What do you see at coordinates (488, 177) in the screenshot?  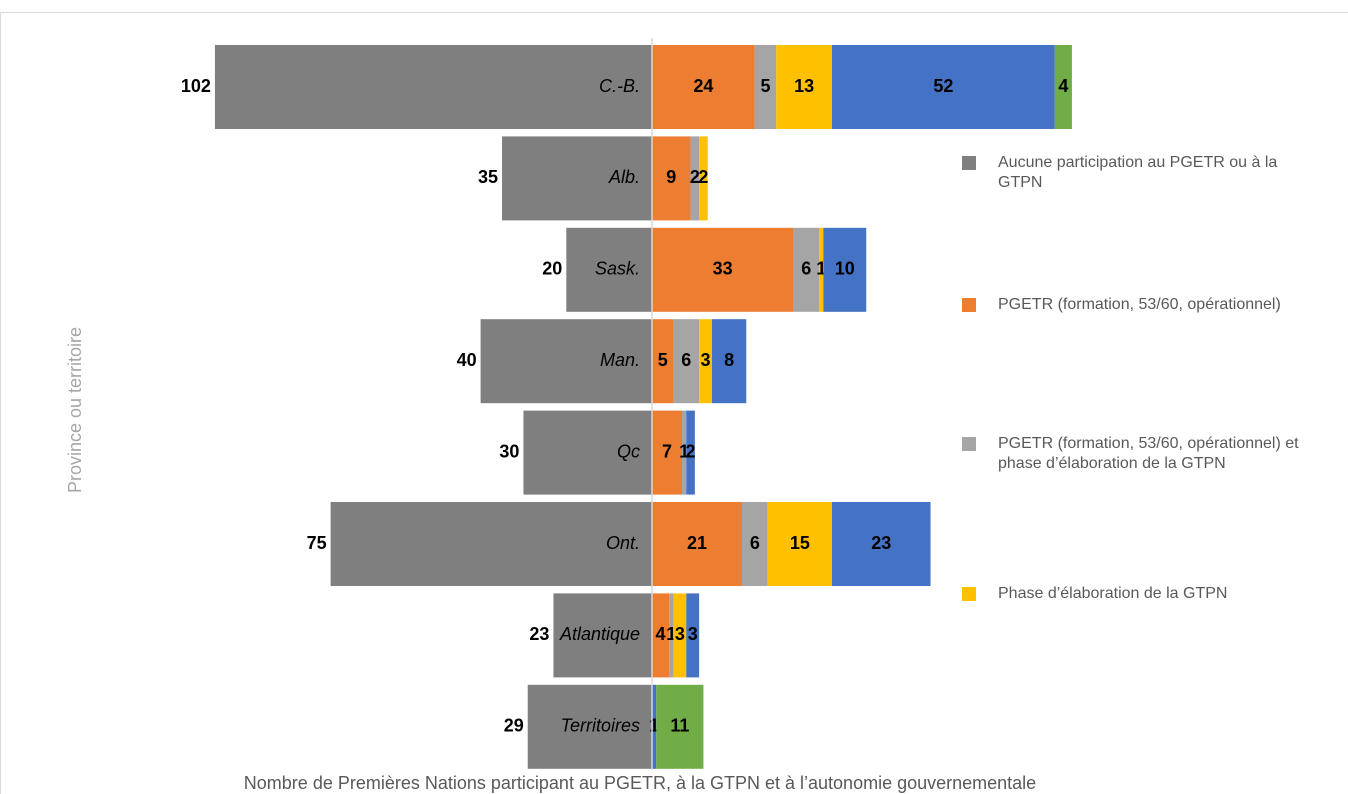 I see `data-label: 35` at bounding box center [488, 177].